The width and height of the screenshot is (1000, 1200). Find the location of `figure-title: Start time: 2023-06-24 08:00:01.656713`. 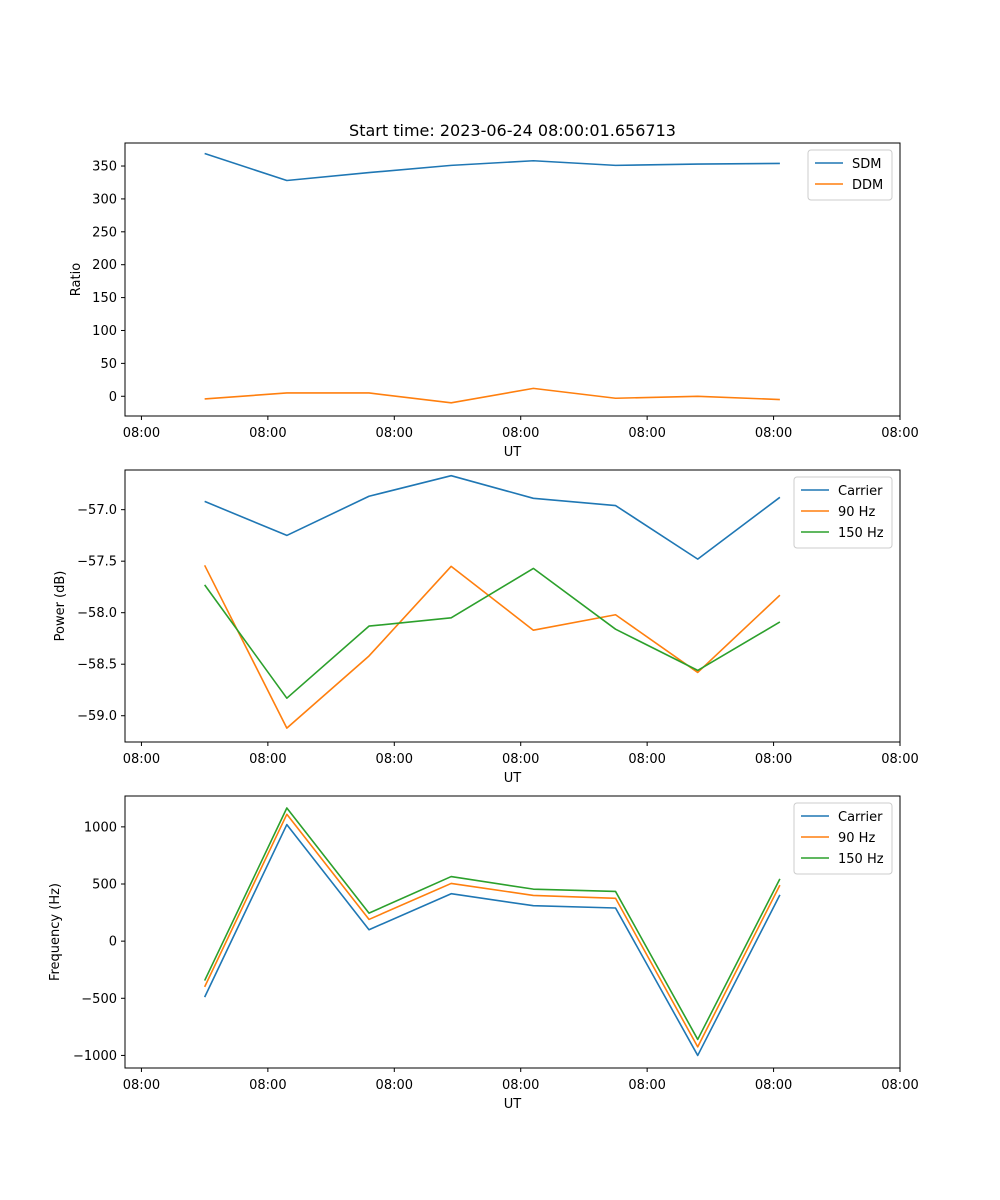

figure-title: Start time: 2023-06-24 08:00:01.656713 is located at coordinates (512, 130).